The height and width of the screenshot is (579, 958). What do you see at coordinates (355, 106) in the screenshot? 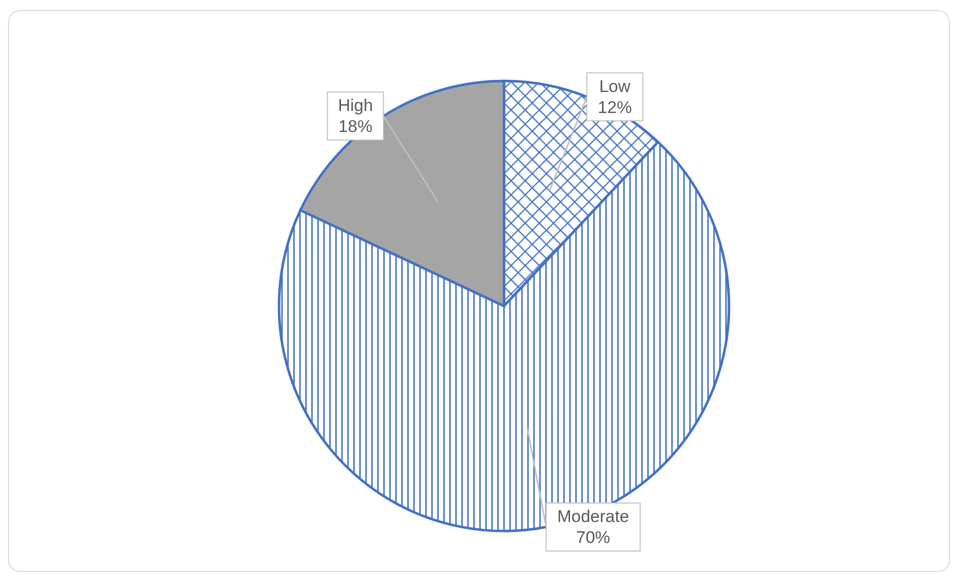
I see `slice-label: High` at bounding box center [355, 106].